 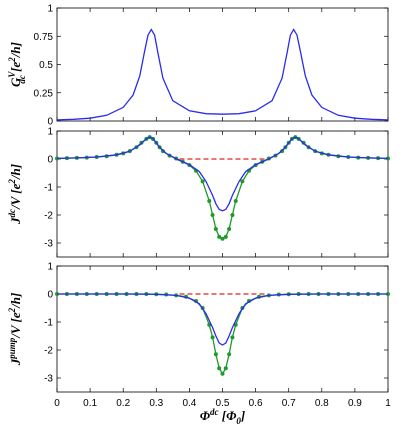 What do you see at coordinates (228, 415) in the screenshot?
I see `xlabel-unit: [Φ` at bounding box center [228, 415].